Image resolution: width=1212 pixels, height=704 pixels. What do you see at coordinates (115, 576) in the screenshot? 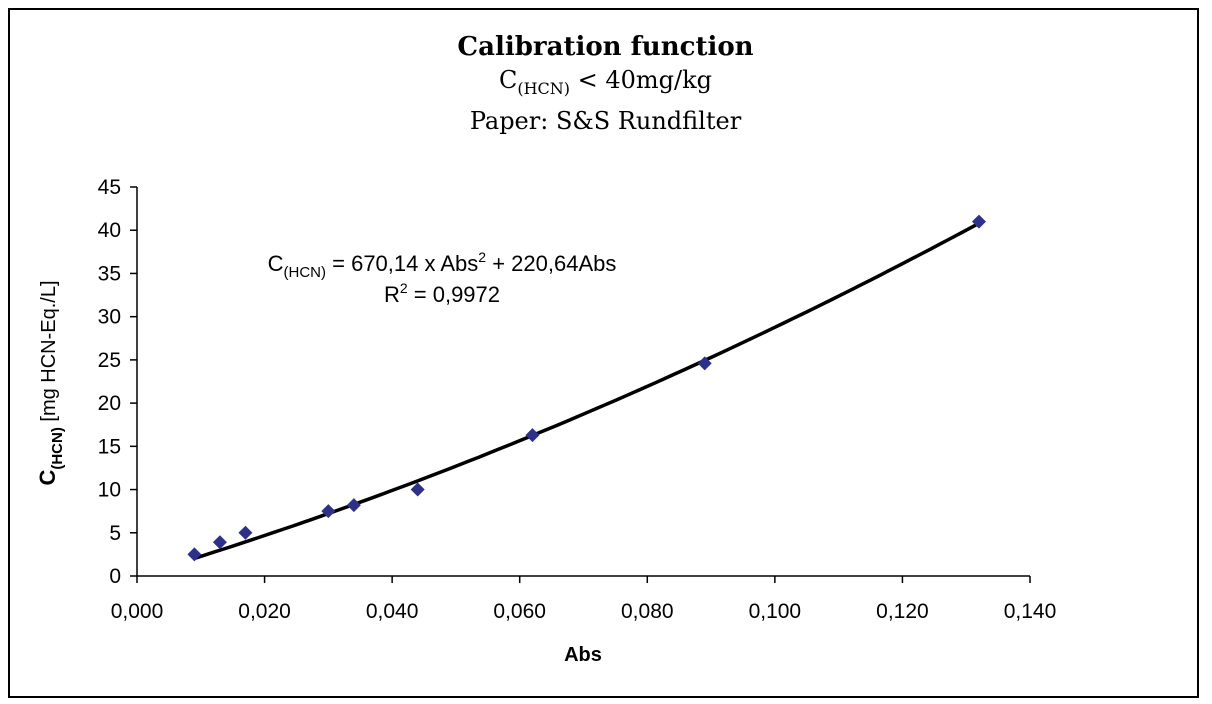
I see `y-tick-label: 0` at bounding box center [115, 576].